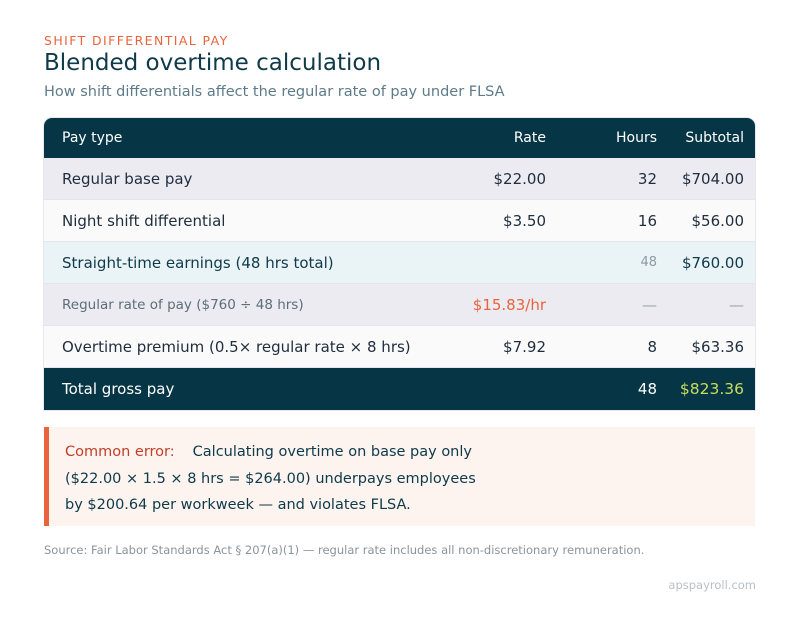  Describe the element at coordinates (647, 220) in the screenshot. I see `row-hours: 16` at that location.